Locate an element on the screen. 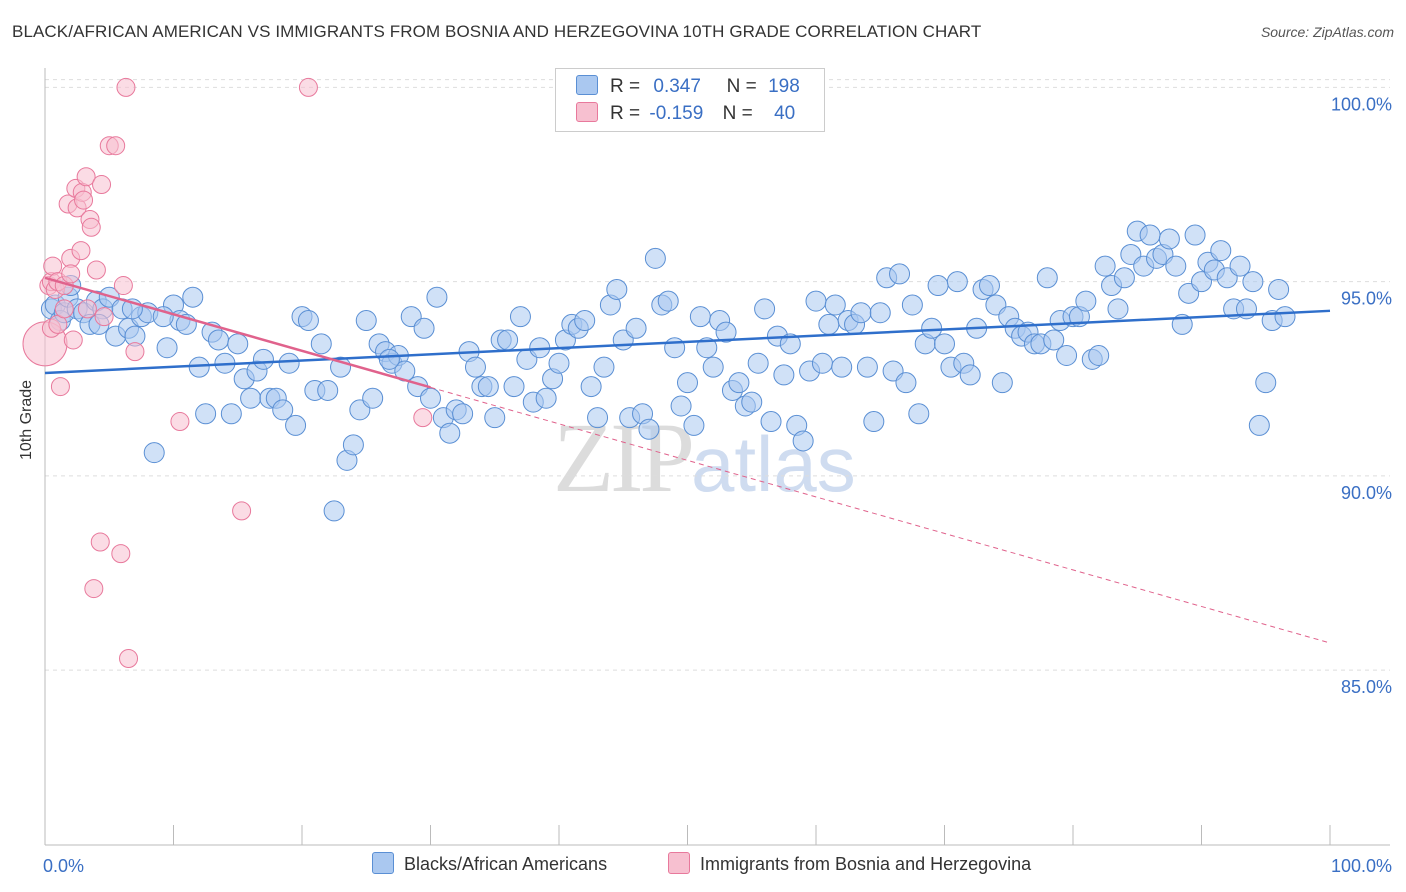  legend-row-blacks: R = 0.347 N = 198 is located at coordinates (688, 87).